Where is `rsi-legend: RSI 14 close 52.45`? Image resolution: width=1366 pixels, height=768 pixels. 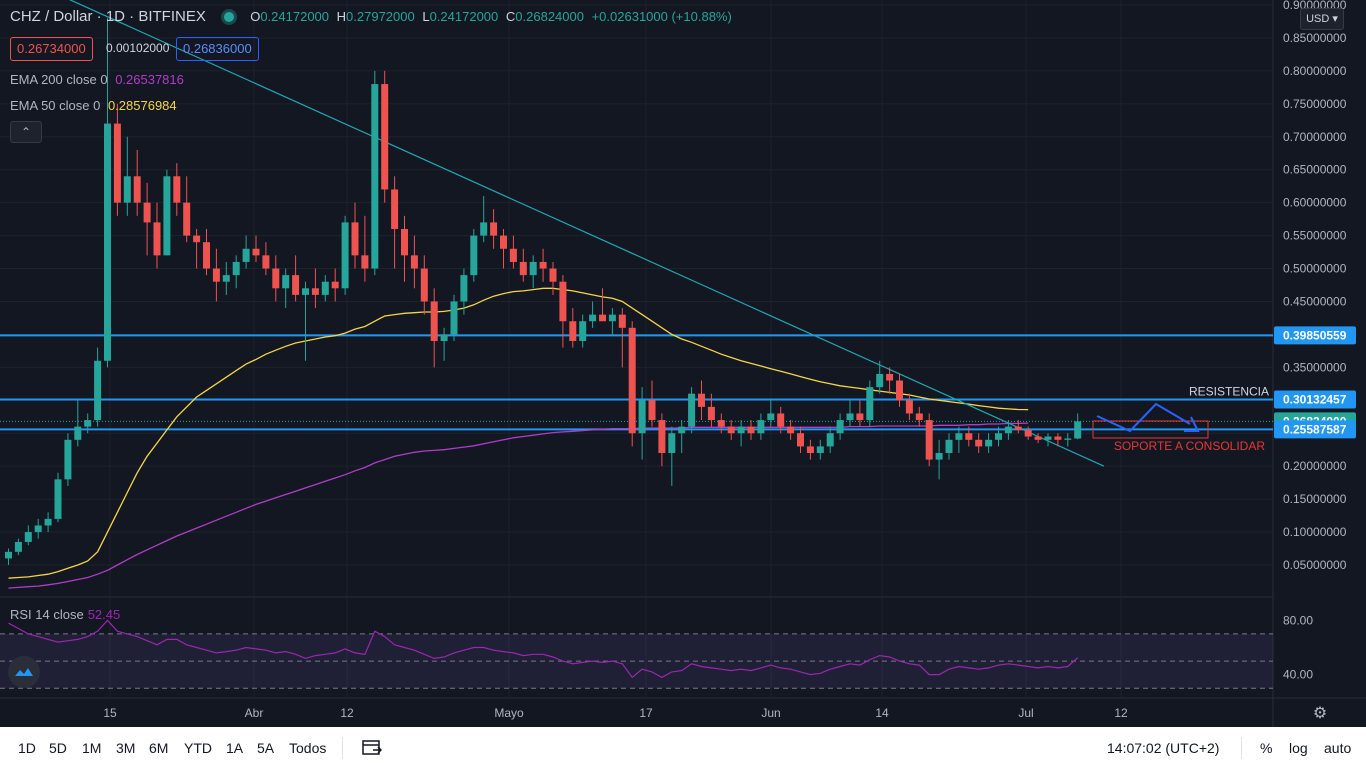
rsi-legend: RSI 14 close 52.45 is located at coordinates (65, 614).